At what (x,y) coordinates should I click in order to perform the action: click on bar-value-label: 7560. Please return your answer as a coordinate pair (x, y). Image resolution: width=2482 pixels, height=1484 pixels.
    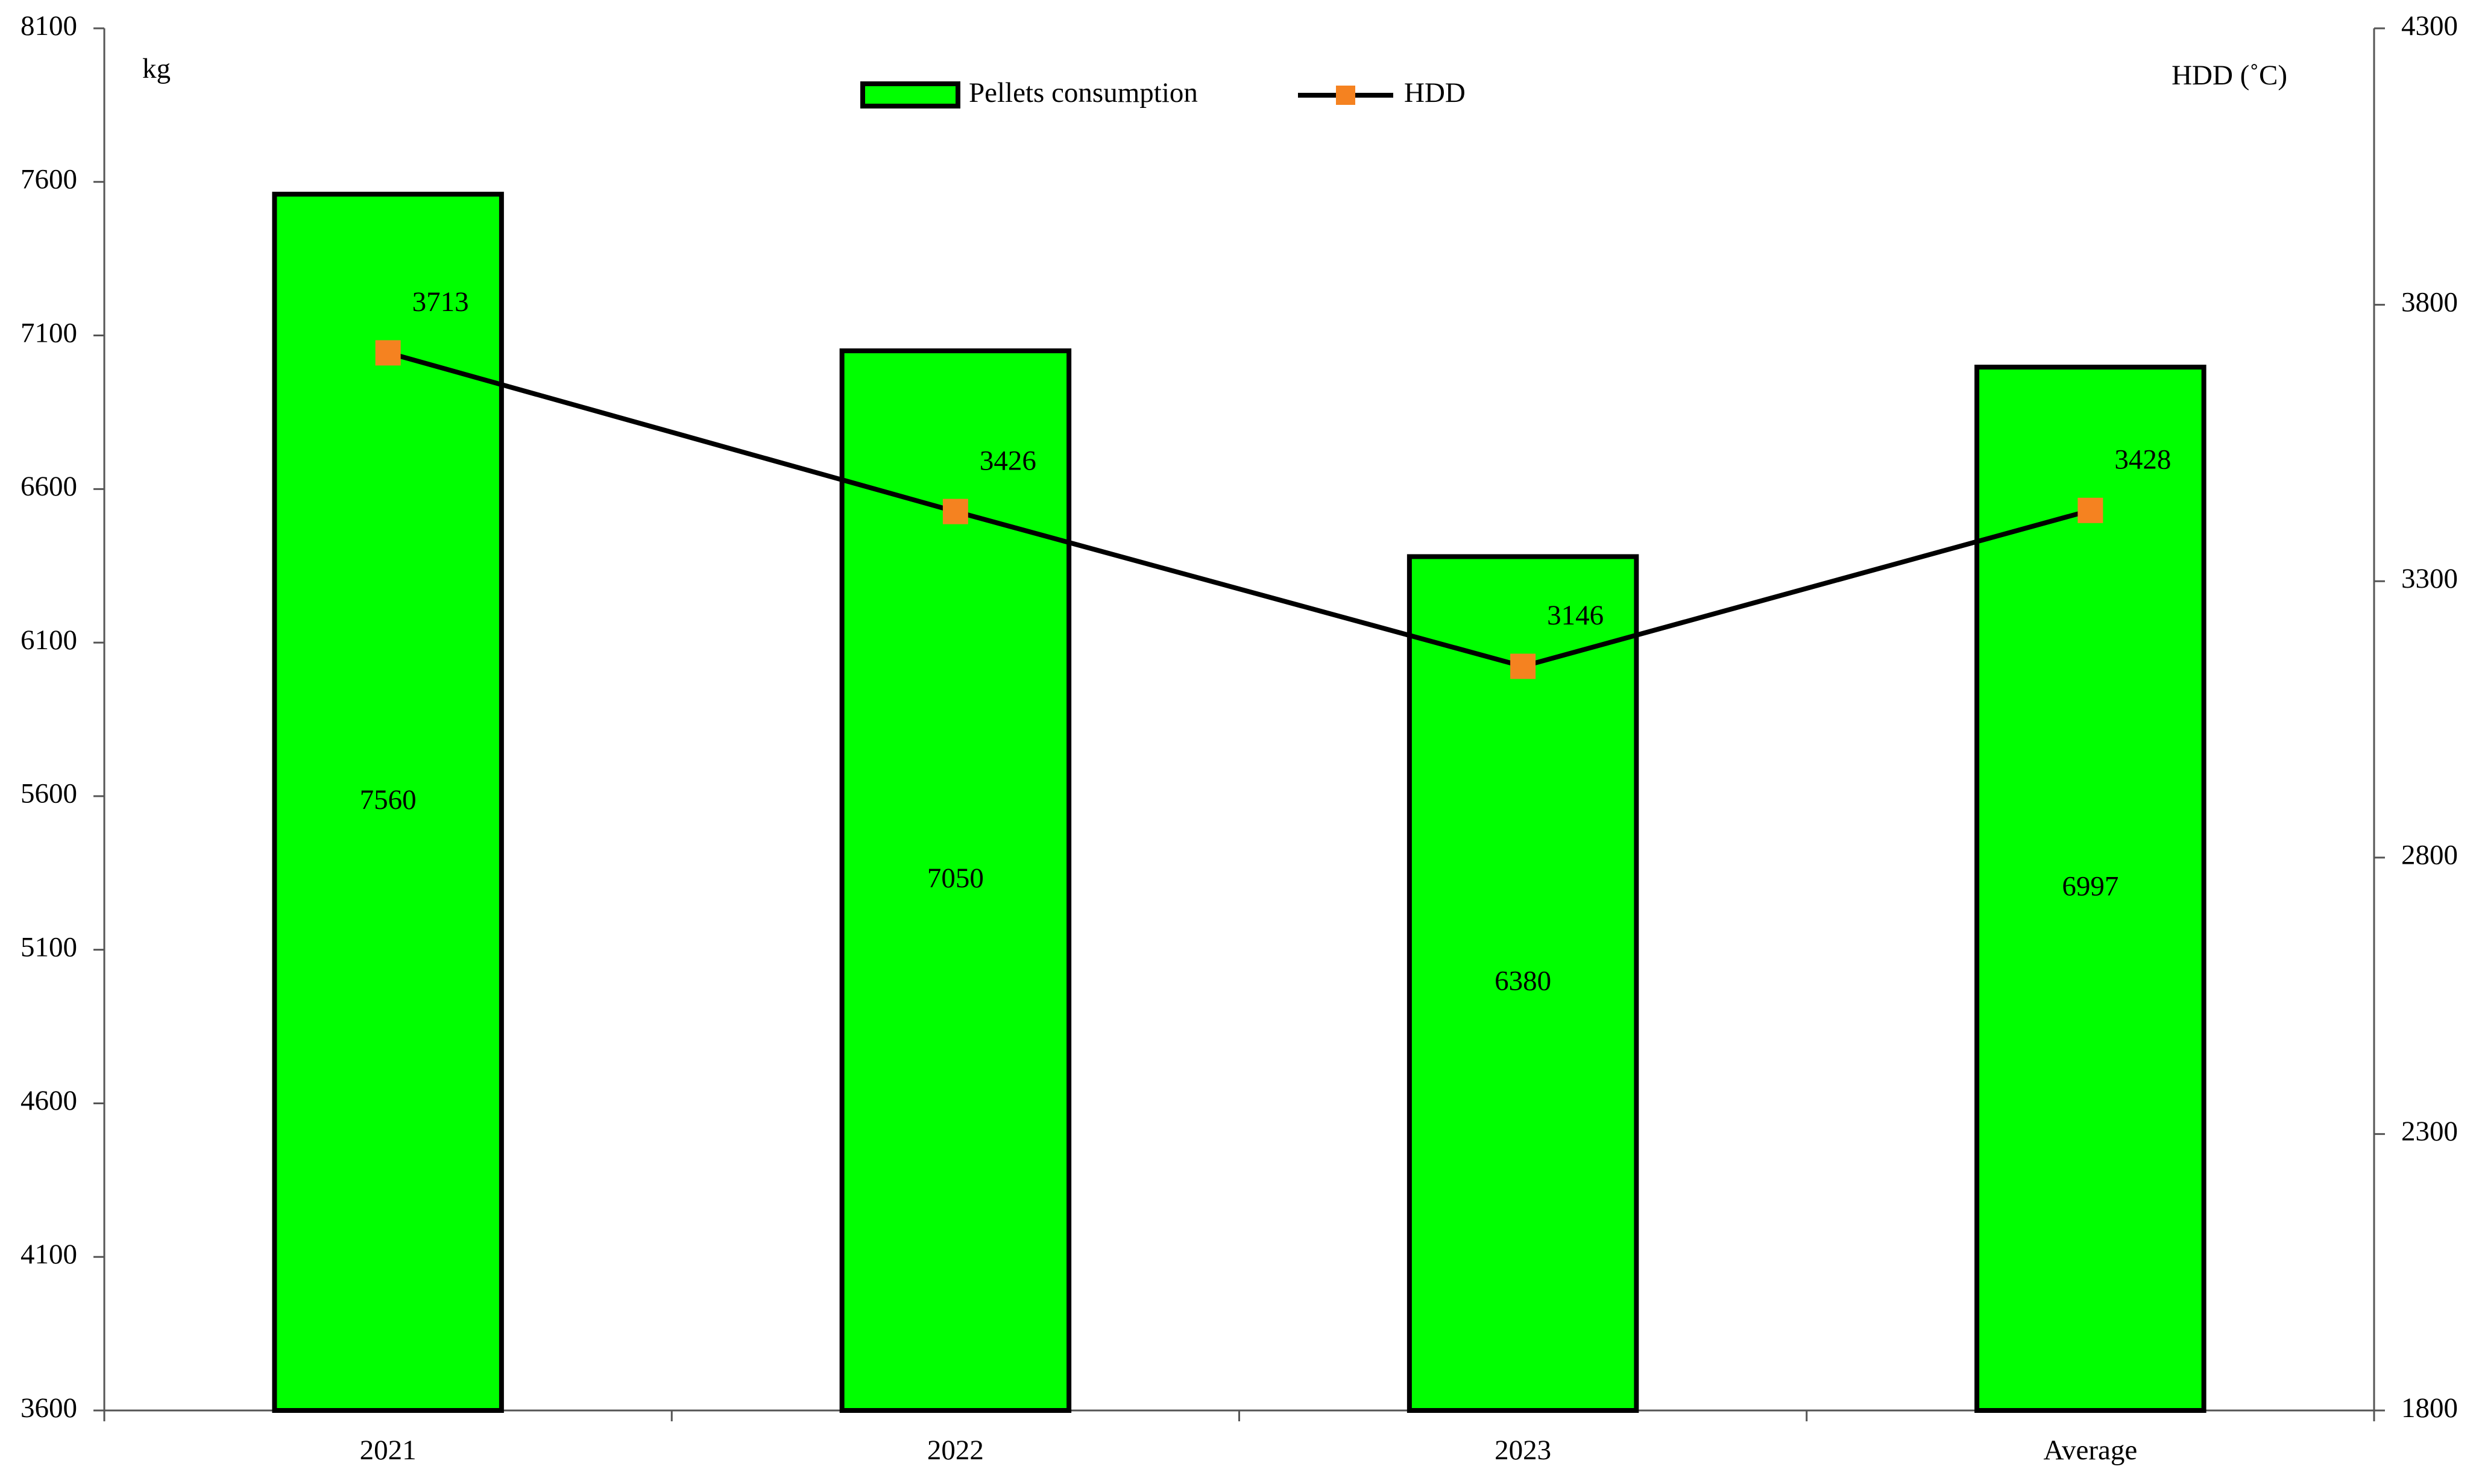
    Looking at the image, I should click on (388, 800).